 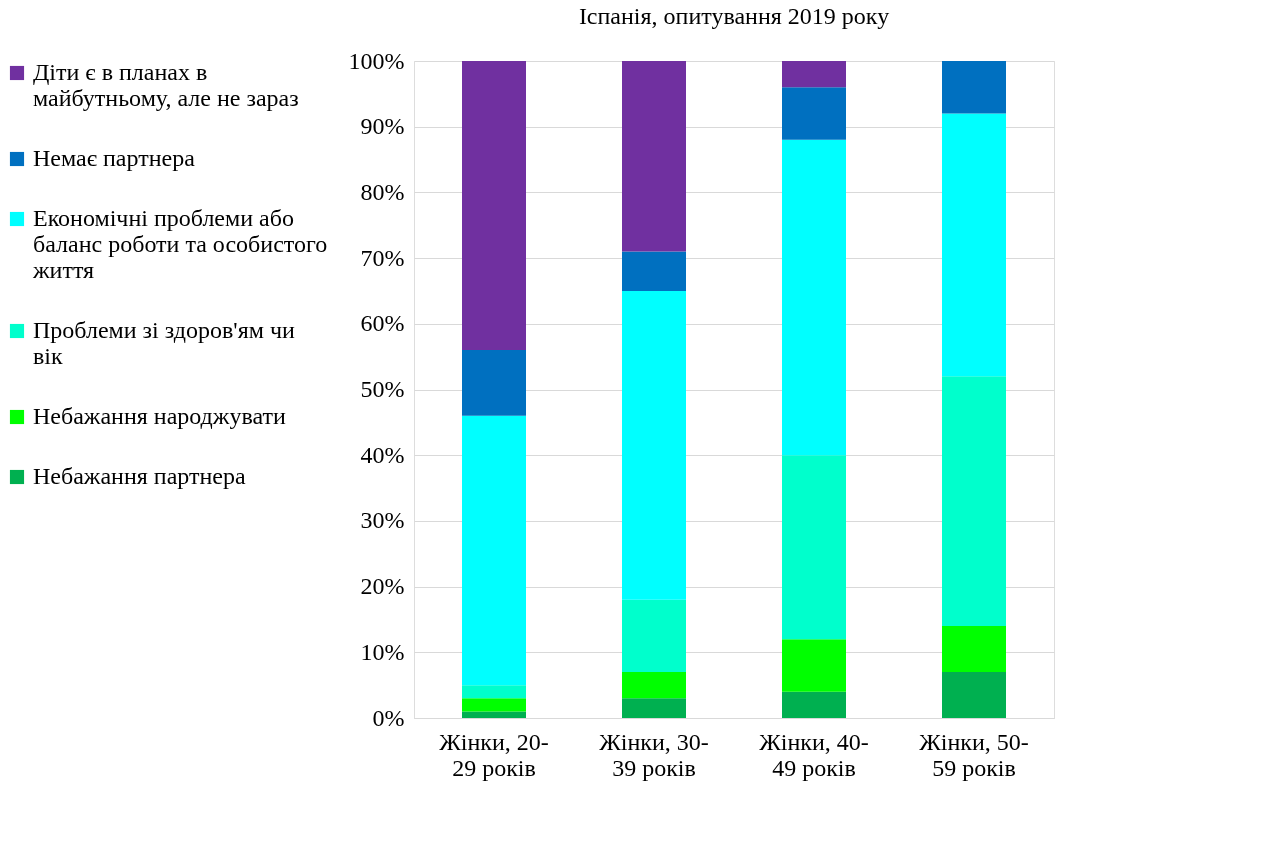 I want to click on y-tick-label: 80%, so click(x=382, y=191).